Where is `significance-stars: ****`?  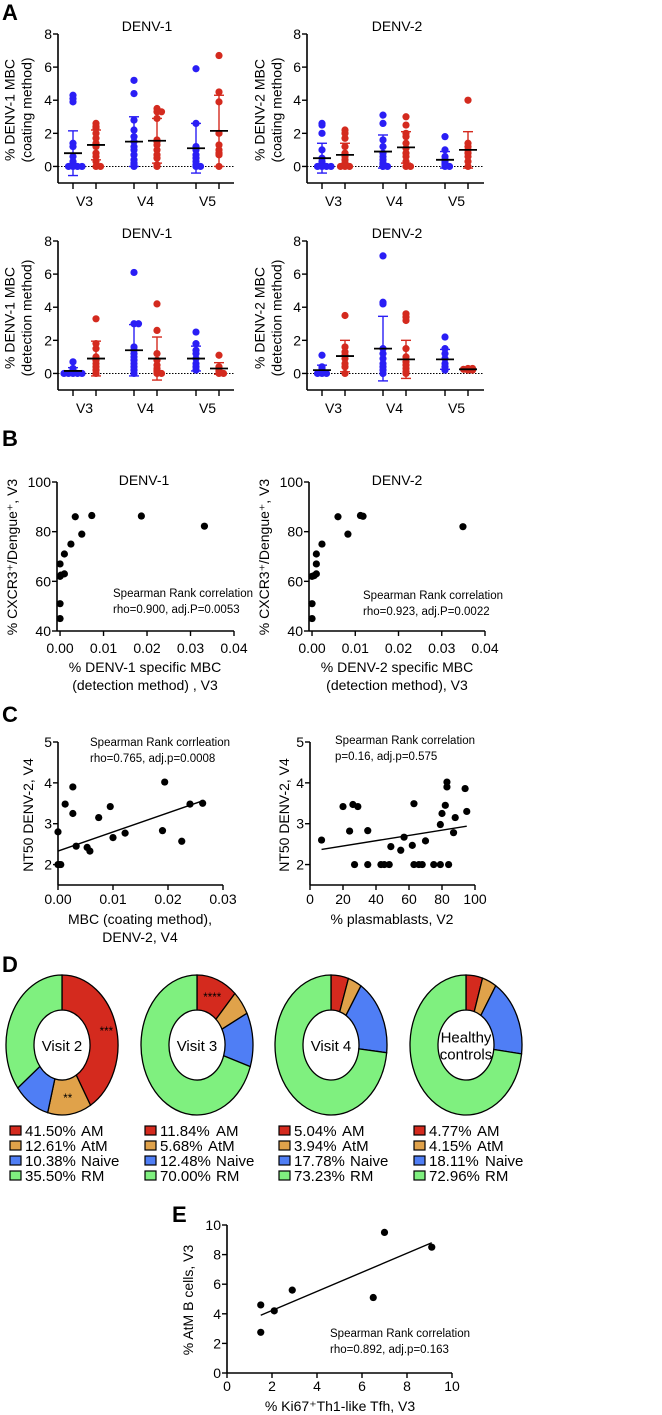 significance-stars: **** is located at coordinates (212, 998).